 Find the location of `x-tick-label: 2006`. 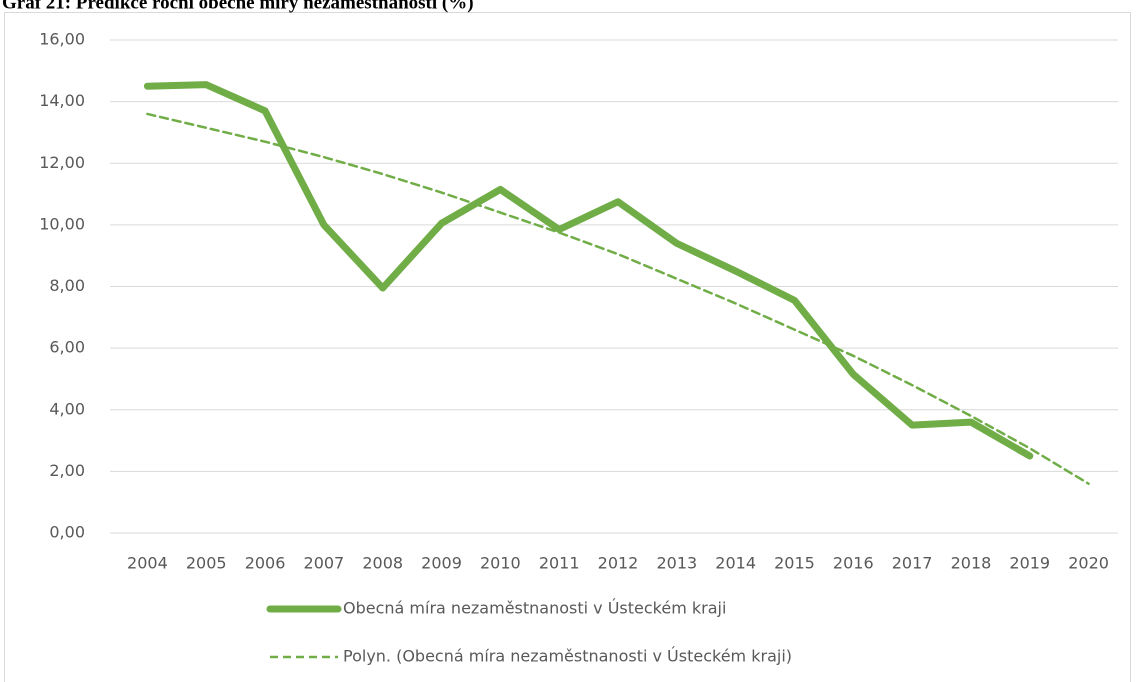

x-tick-label: 2006 is located at coordinates (265, 563).